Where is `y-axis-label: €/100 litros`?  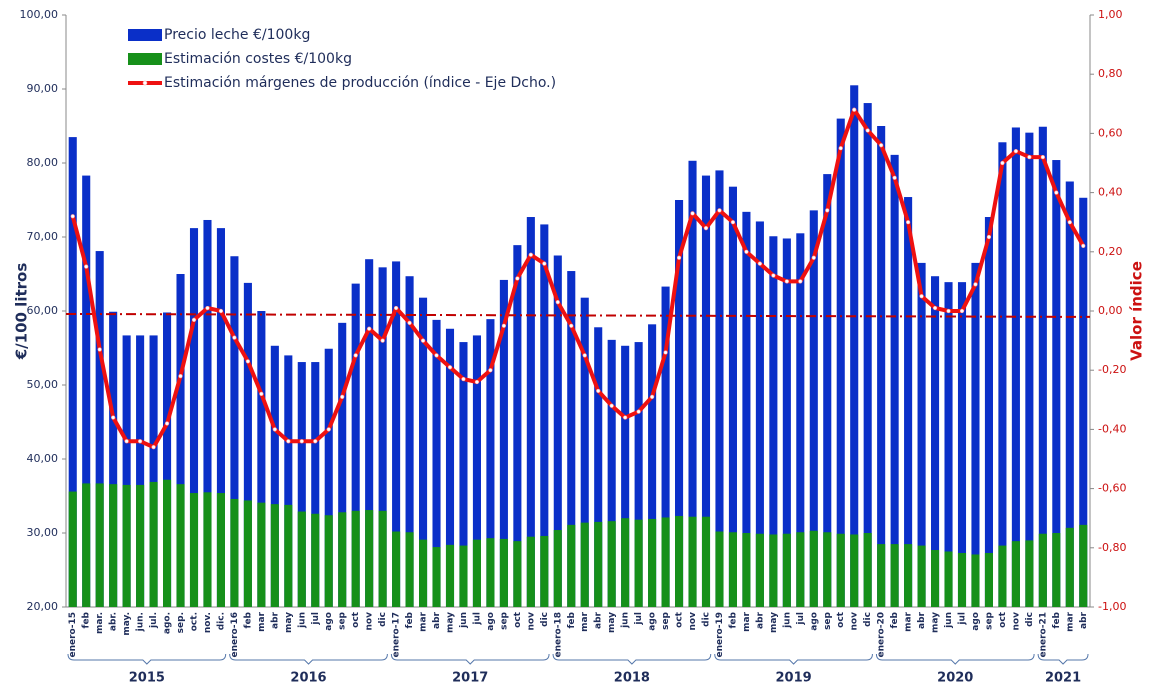
y-axis-label: €/100 litros is located at coordinates (22, 312).